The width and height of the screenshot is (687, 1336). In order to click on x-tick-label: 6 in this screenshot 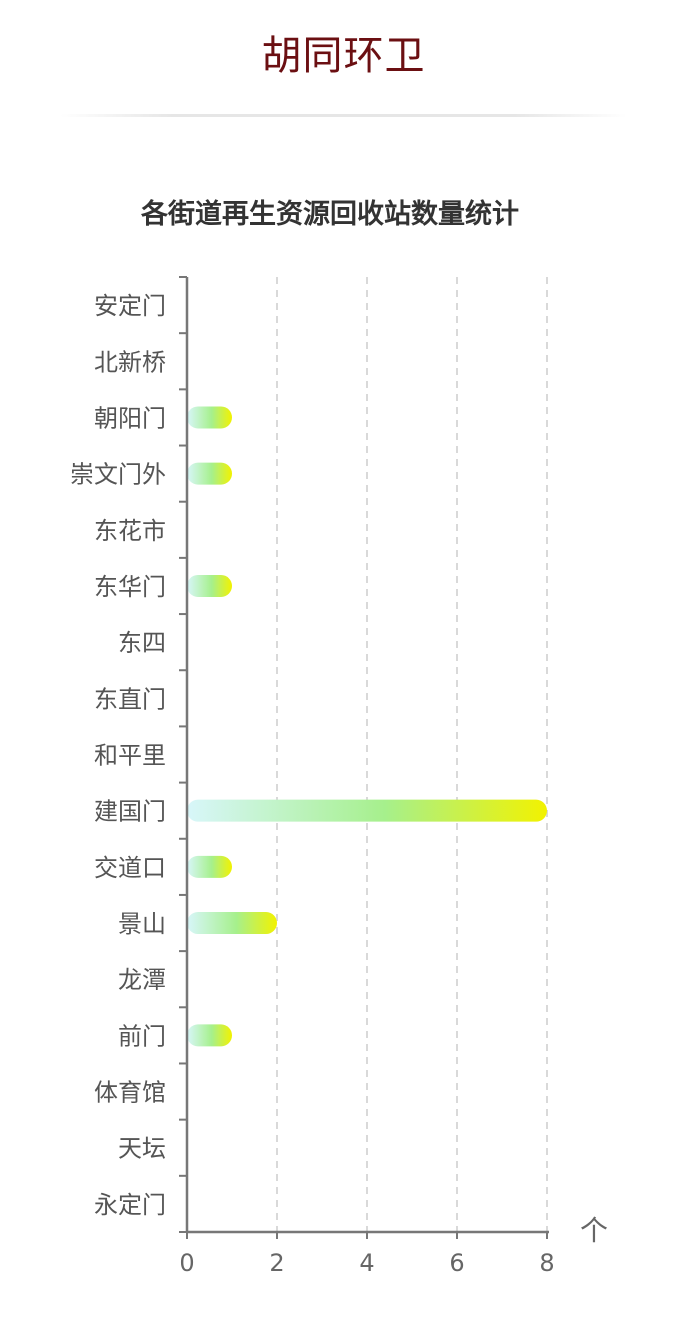, I will do `click(456, 1263)`.